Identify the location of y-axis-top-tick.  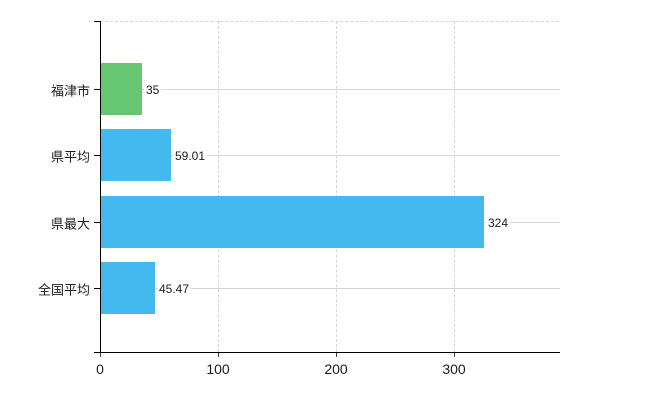
(97, 21).